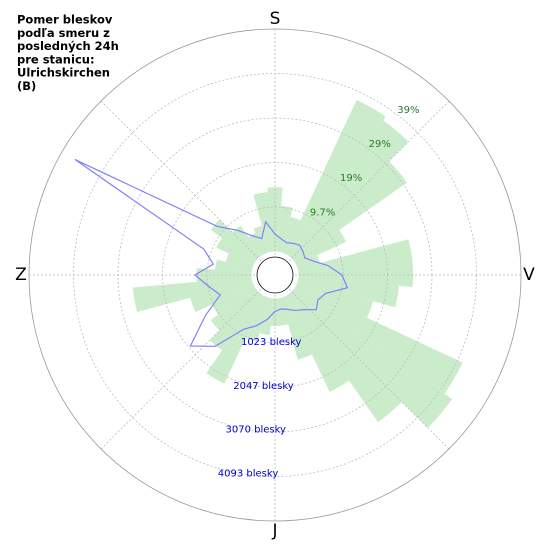  I want to click on title-line: Ulrichskirchen, so click(63, 73).